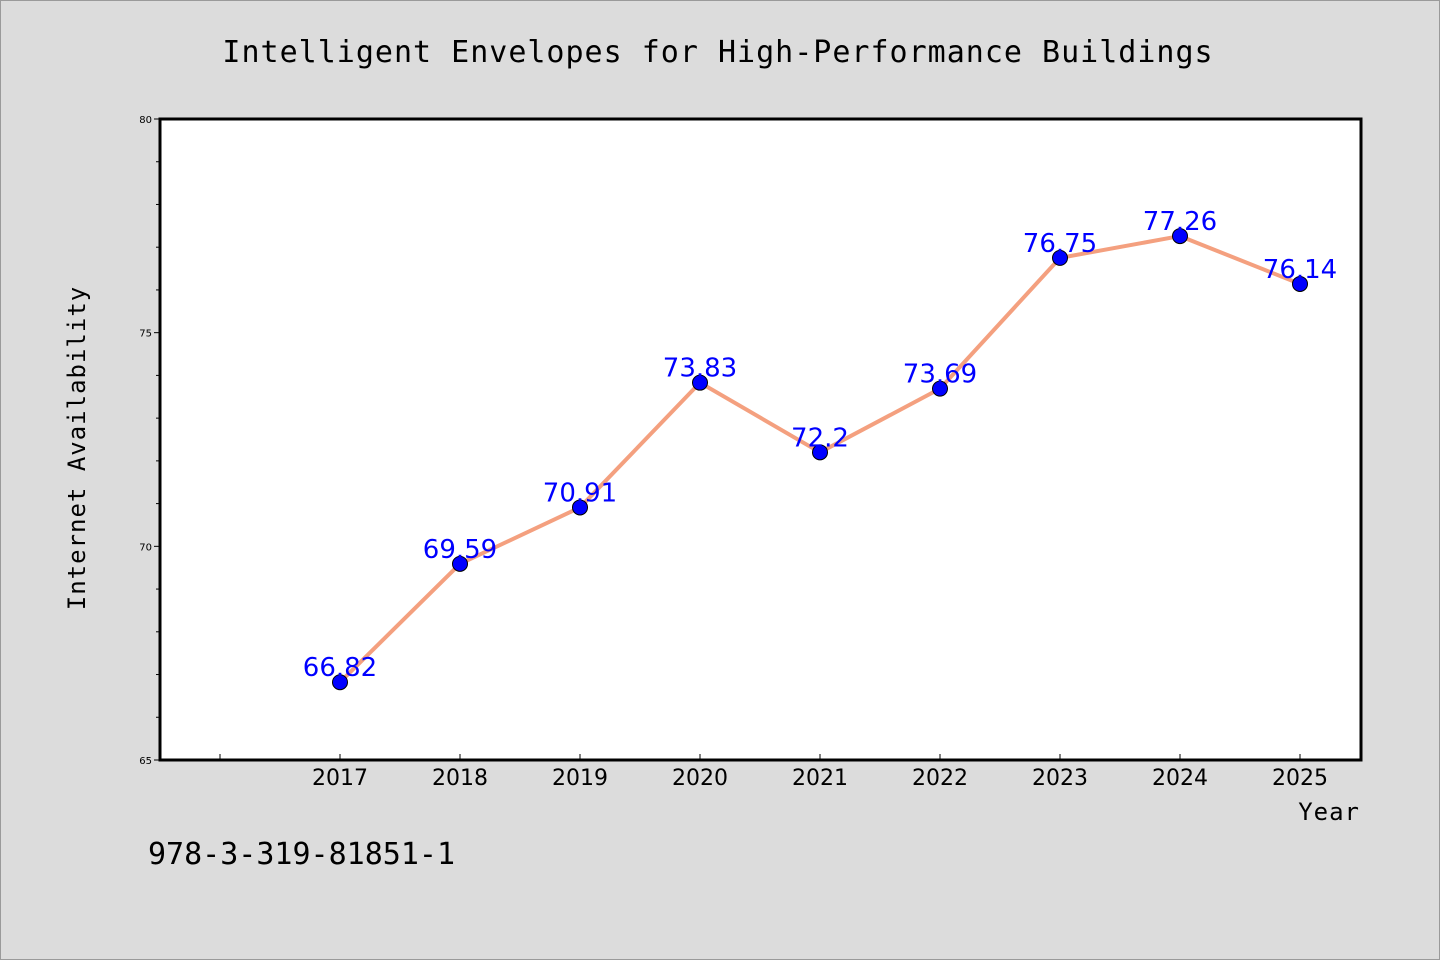  I want to click on data-label: 77.26, so click(1180, 222).